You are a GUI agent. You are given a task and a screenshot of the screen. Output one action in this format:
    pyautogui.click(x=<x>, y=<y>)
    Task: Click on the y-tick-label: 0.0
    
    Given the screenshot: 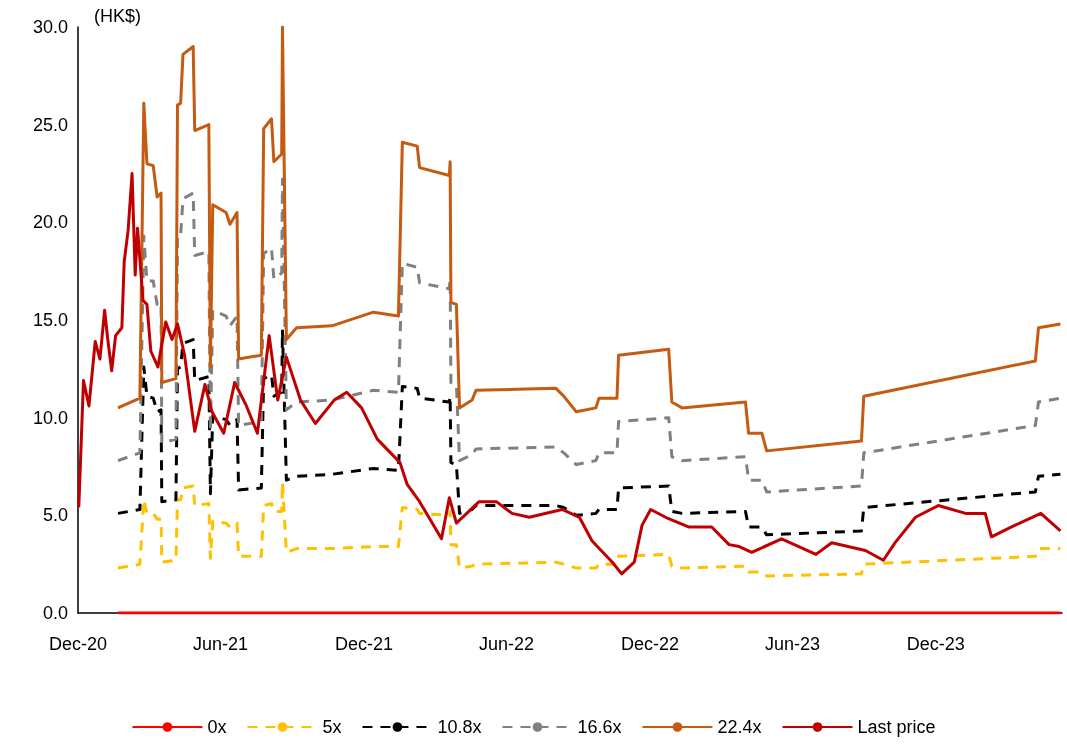 What is the action you would take?
    pyautogui.click(x=55, y=613)
    